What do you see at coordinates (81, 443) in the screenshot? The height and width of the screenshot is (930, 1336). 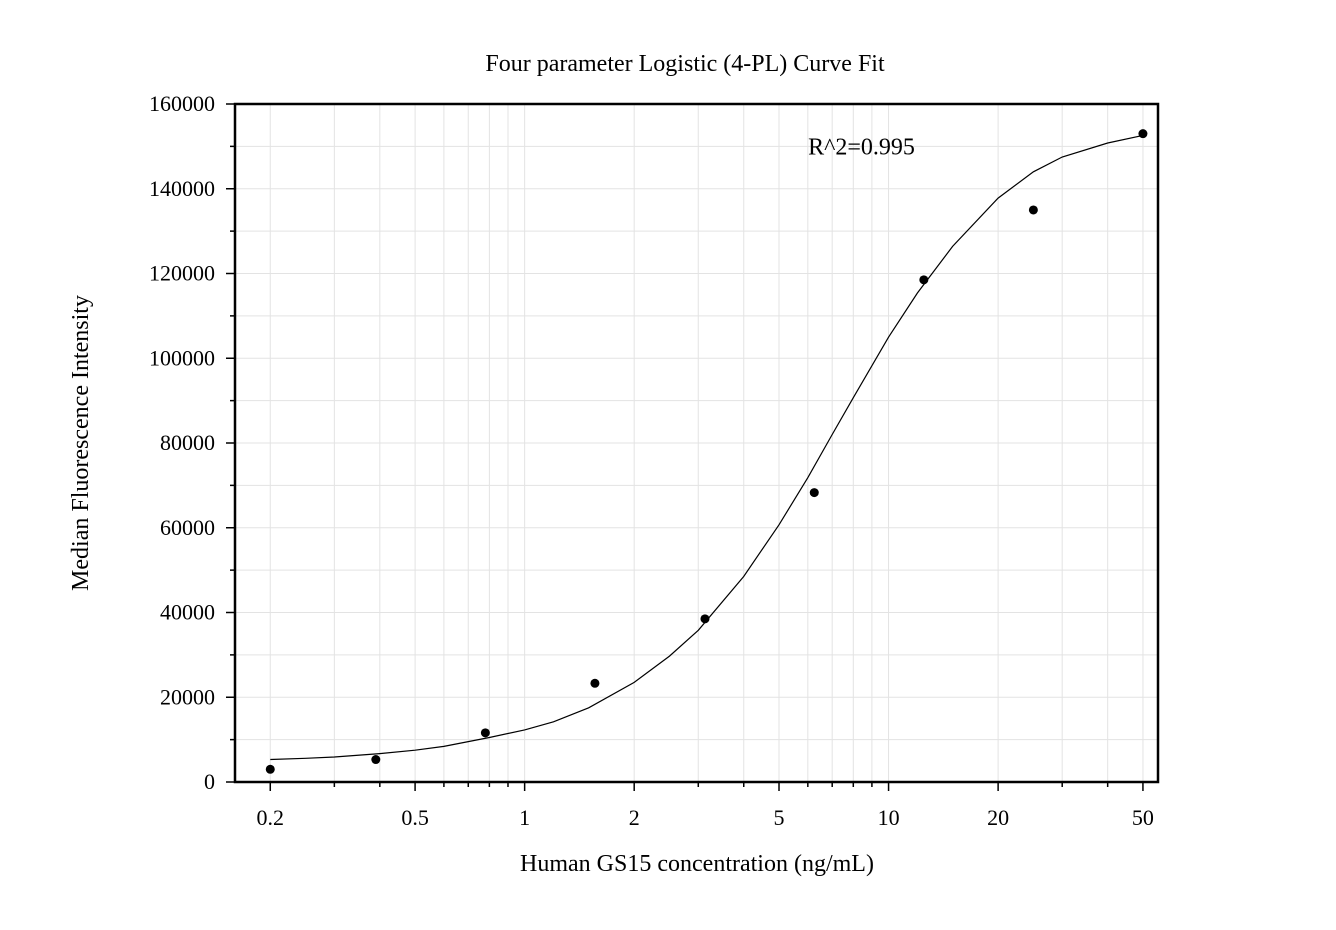 I see `y-axis-title: Median Fluorescence Intensity` at bounding box center [81, 443].